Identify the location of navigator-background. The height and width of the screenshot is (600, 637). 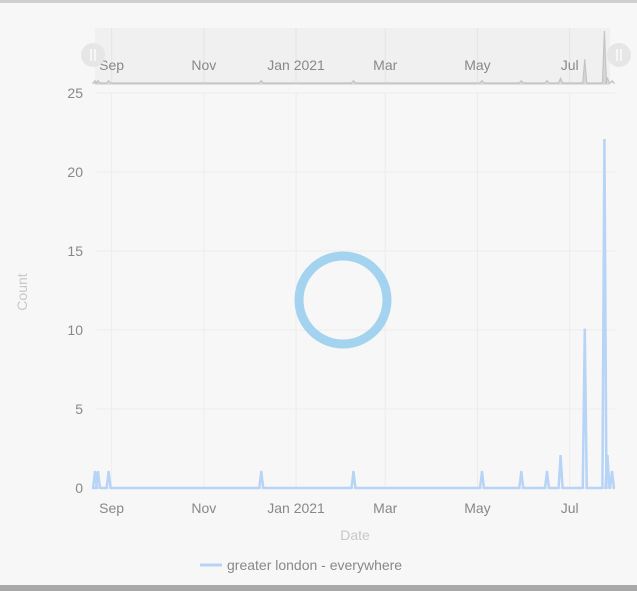
(352, 56).